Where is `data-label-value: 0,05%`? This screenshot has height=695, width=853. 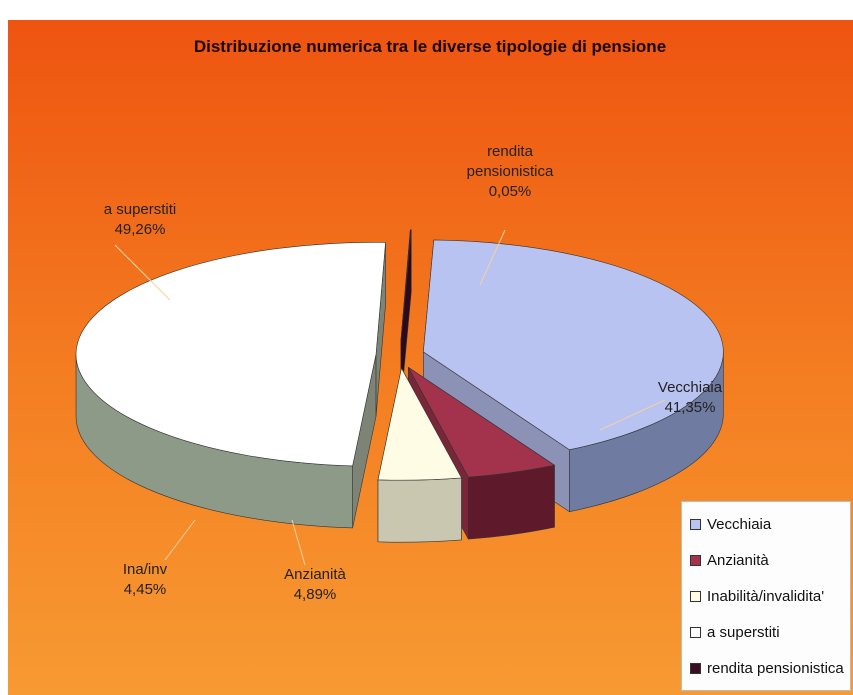
data-label-value: 0,05% is located at coordinates (510, 191).